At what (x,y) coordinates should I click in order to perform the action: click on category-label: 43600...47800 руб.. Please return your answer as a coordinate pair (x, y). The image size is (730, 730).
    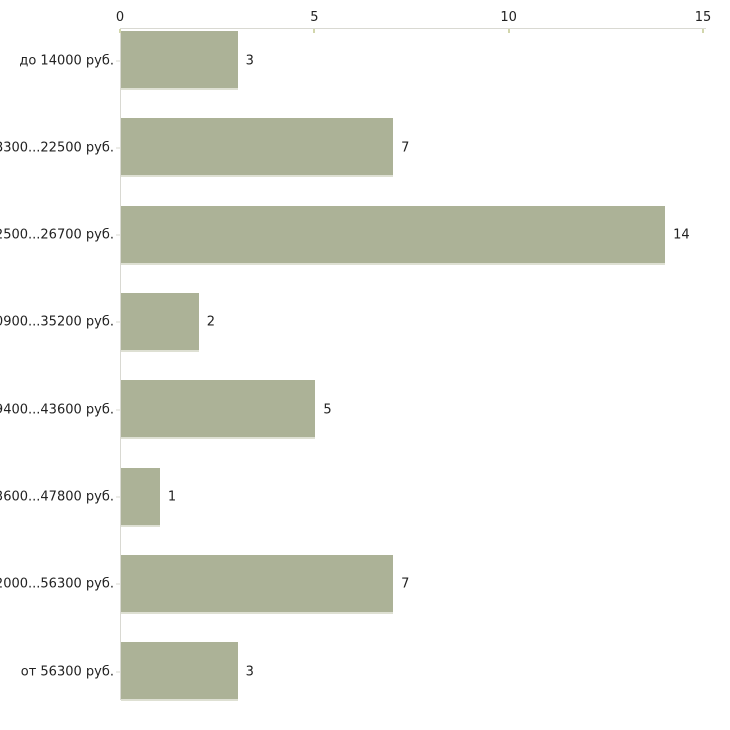
    Looking at the image, I should click on (57, 497).